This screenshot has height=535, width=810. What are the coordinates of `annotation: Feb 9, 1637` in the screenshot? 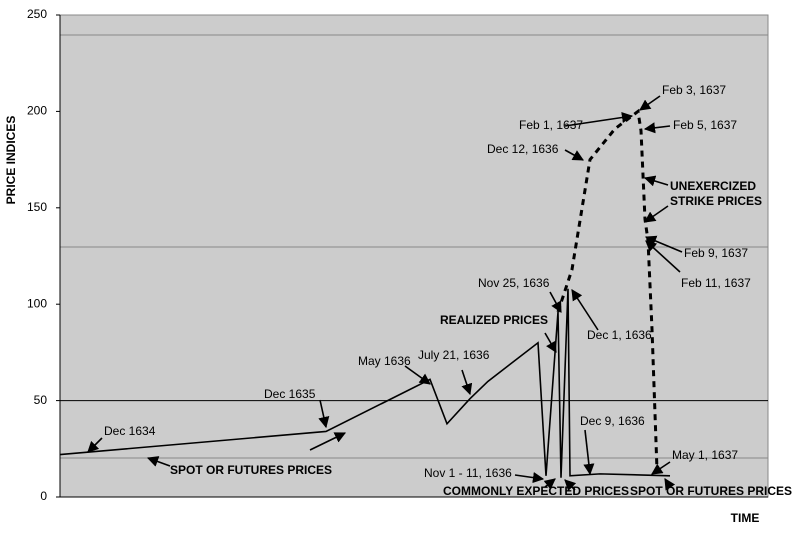 It's located at (716, 253).